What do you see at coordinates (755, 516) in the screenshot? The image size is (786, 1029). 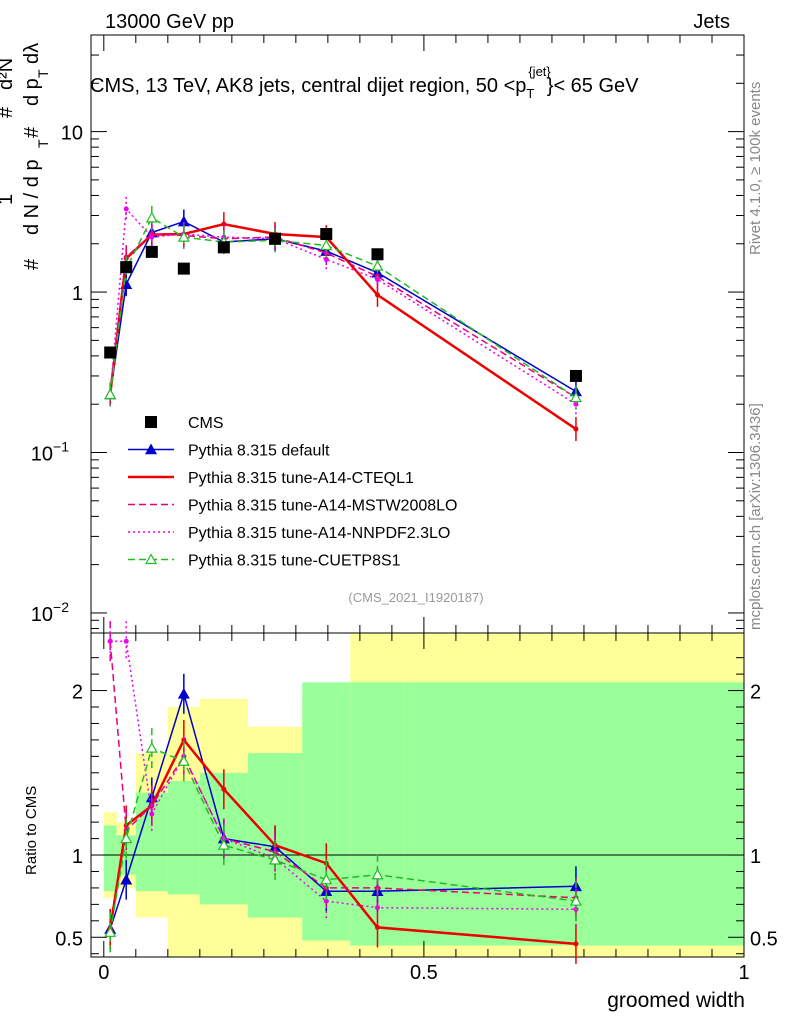 I see `side-label-mcplots: mcplots.cern.ch [arXiv:1306.3436]` at bounding box center [755, 516].